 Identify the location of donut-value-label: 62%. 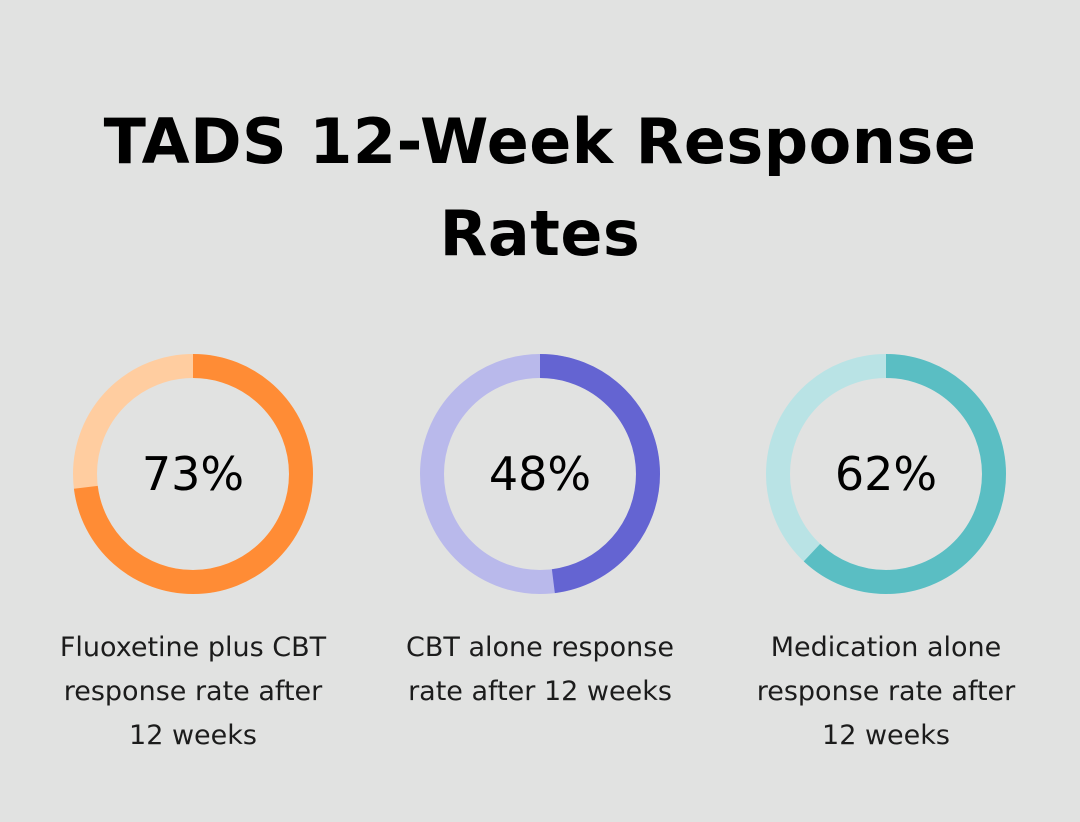
(886, 474).